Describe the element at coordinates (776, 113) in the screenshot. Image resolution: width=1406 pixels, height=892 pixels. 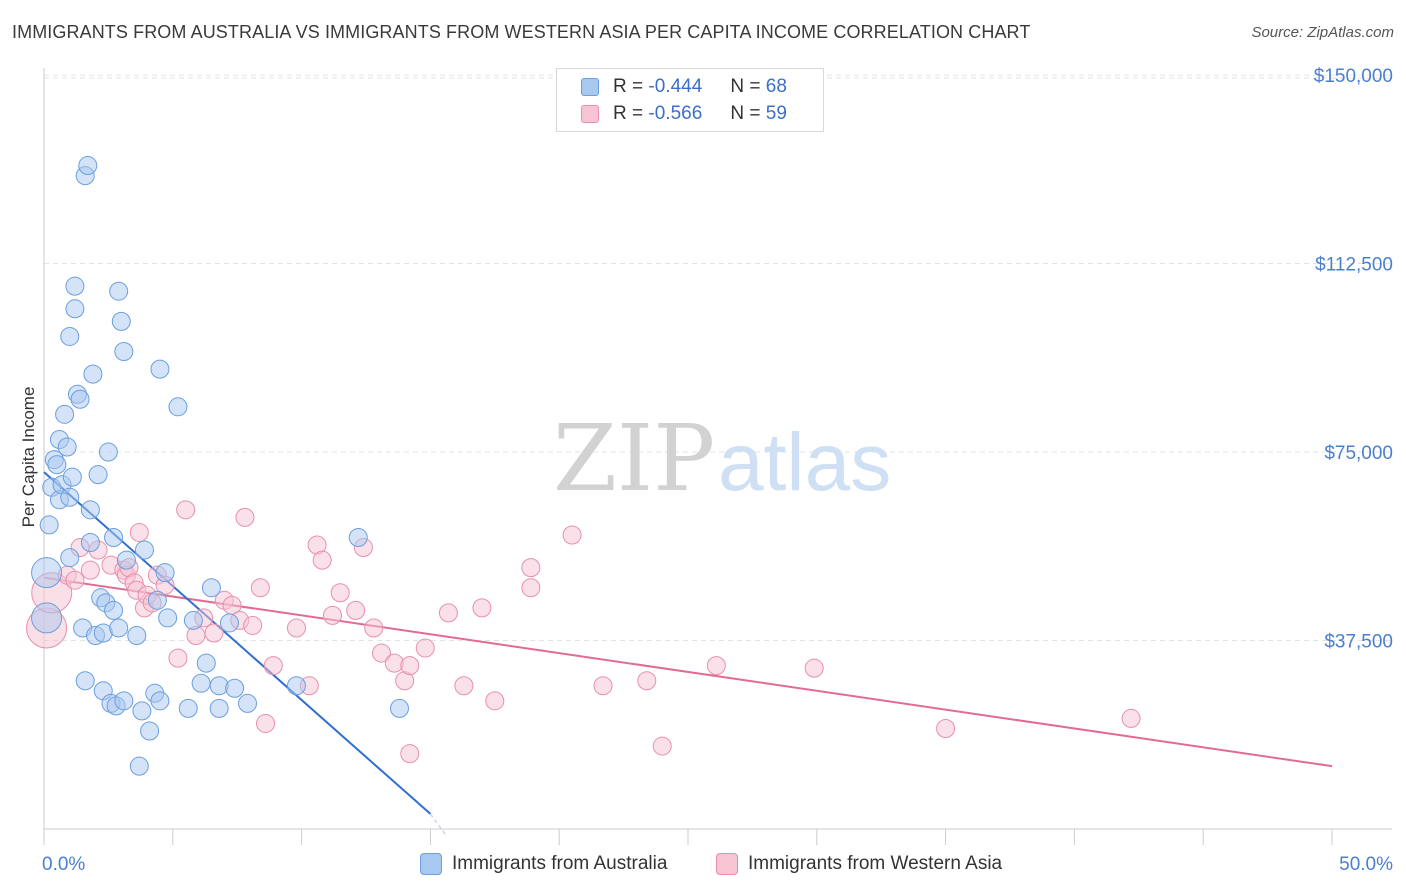
I see `legend-n-value-western-asia: 59` at that location.